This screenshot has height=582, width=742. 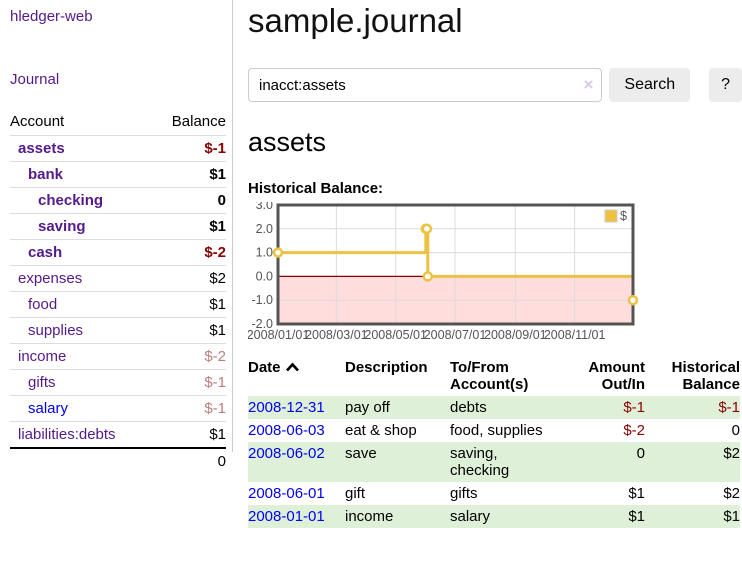 I want to click on svg-text: 0.0, so click(x=264, y=276).